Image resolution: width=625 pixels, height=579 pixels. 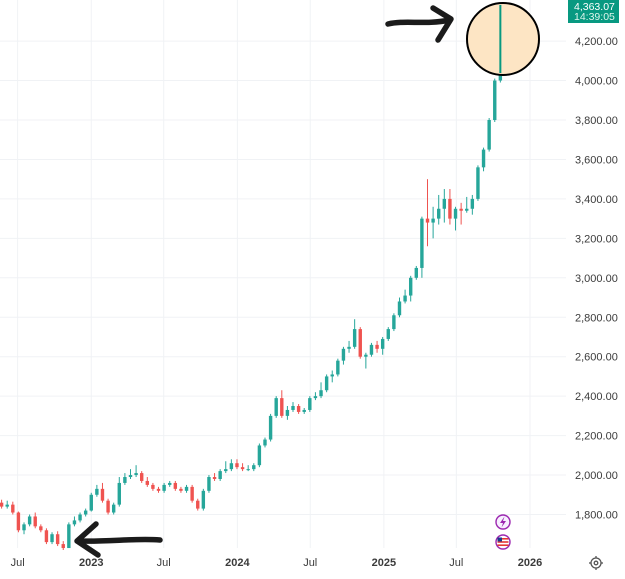 I want to click on y-tick-label: 2,200.00, so click(x=596, y=437).